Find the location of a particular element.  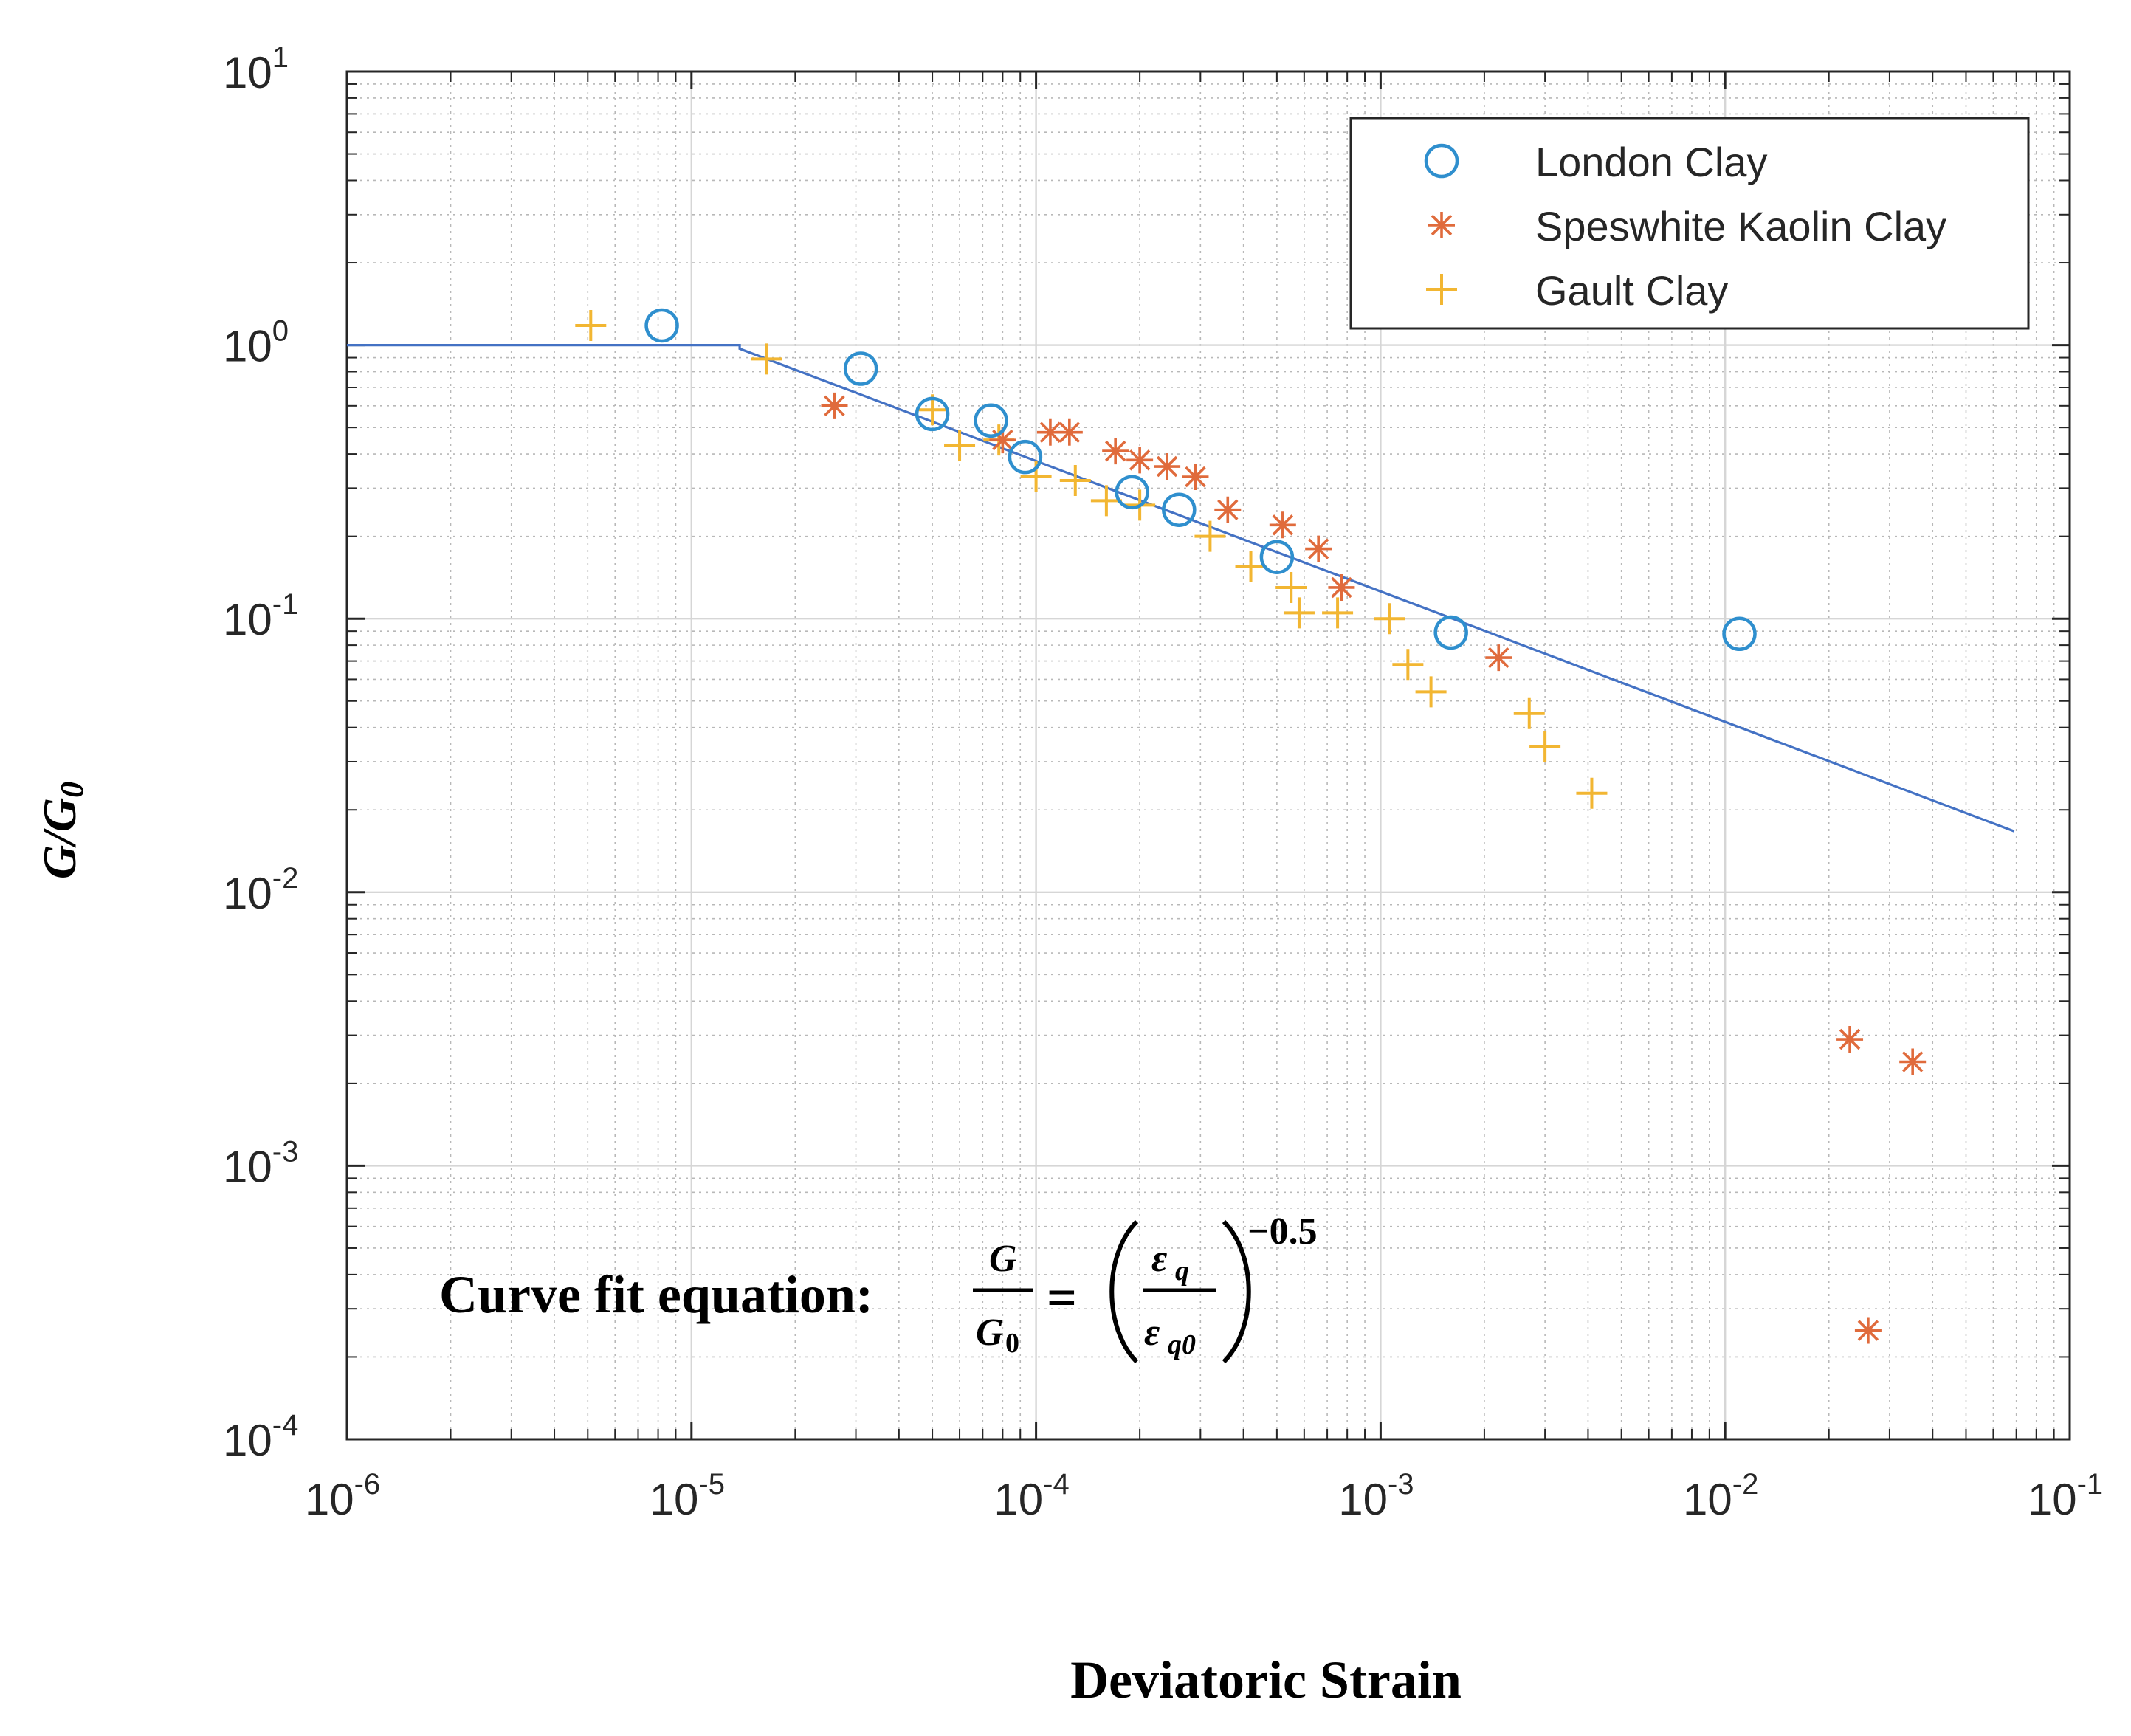

annotation-rhs-numerator: ε is located at coordinates (1159, 1259).